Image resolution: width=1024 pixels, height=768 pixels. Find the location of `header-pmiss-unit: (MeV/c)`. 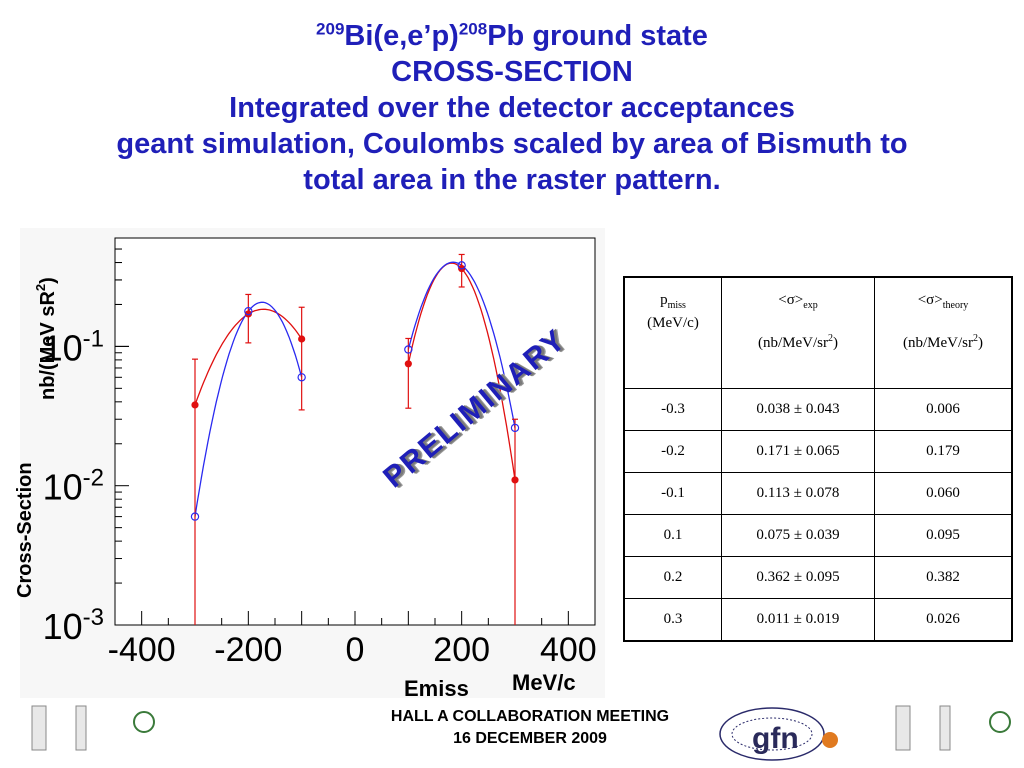

header-pmiss-unit: (MeV/c) is located at coordinates (673, 323).